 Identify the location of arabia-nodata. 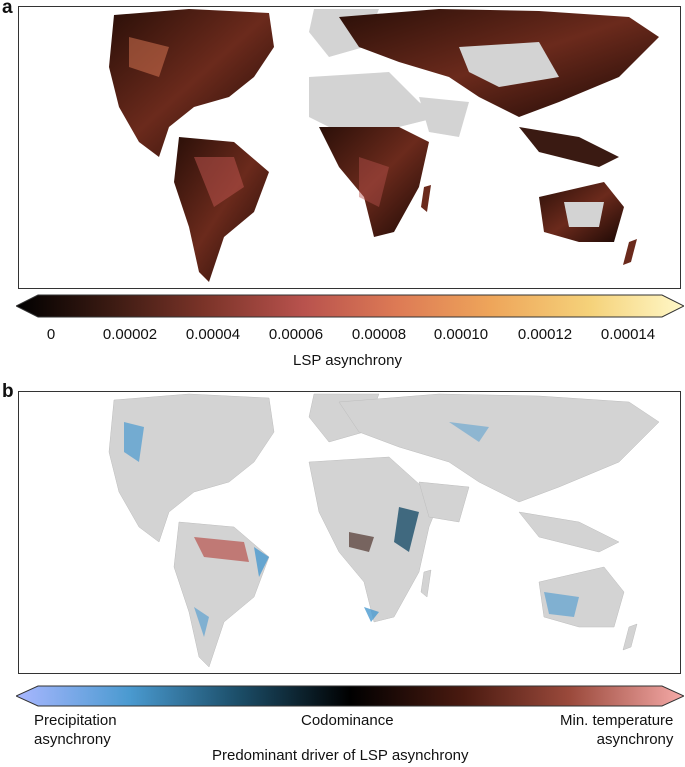
(444, 117).